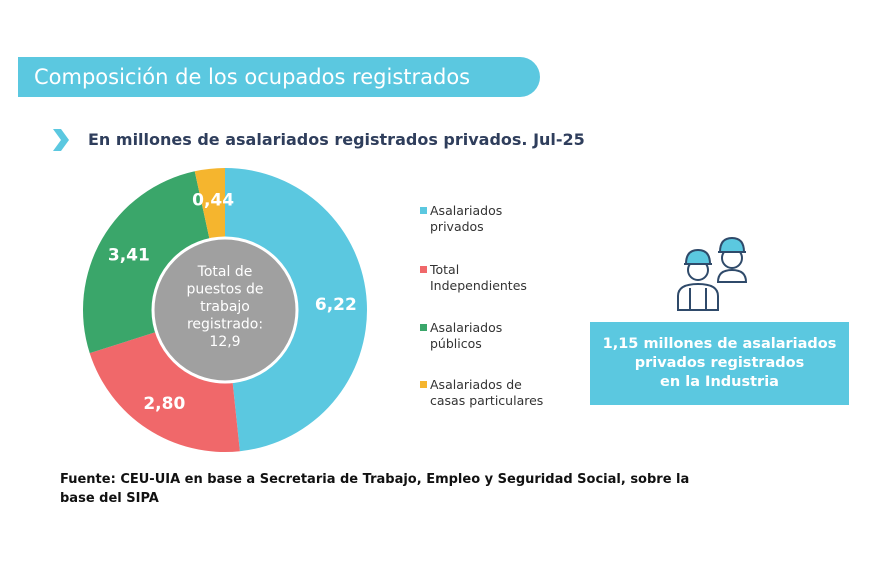 The height and width of the screenshot is (580, 870). I want to click on center-label: trabajo, so click(225, 307).